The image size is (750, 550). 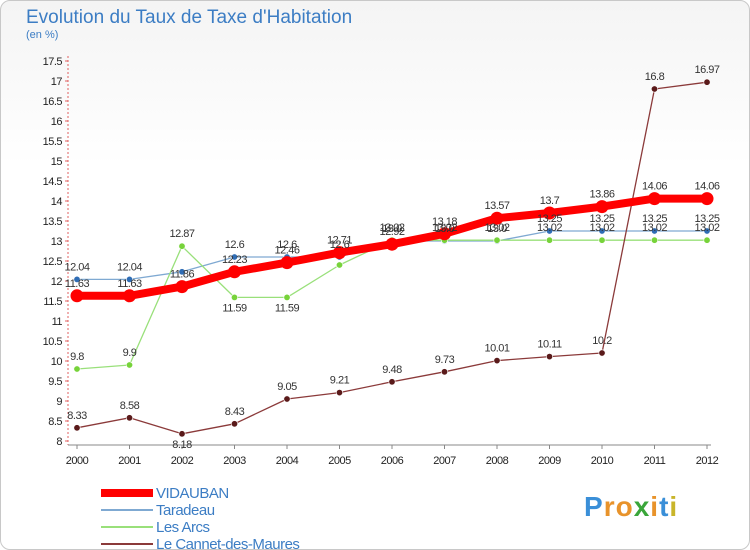 I want to click on data-label: 9.8, so click(x=77, y=357).